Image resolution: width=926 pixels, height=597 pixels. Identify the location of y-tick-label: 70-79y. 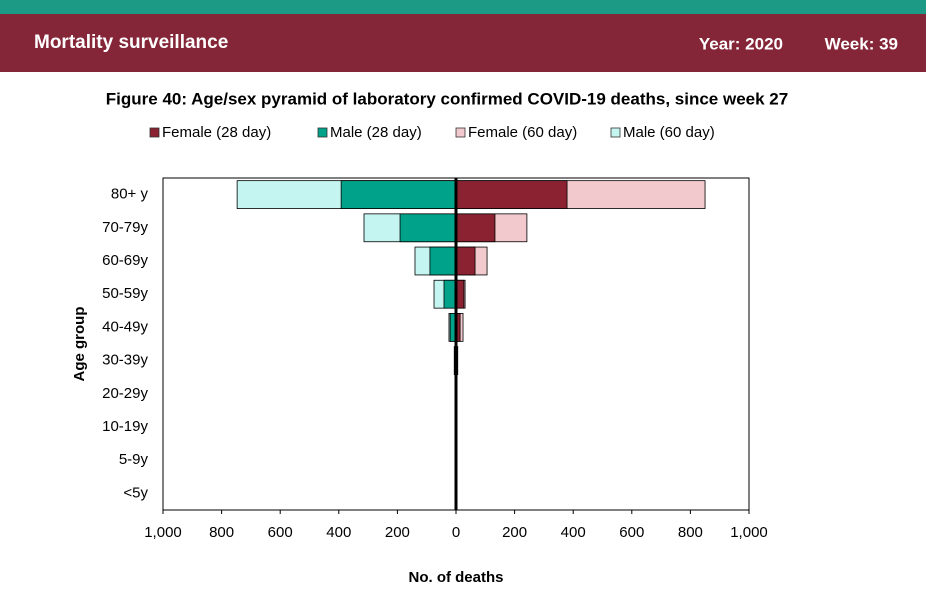
(125, 227).